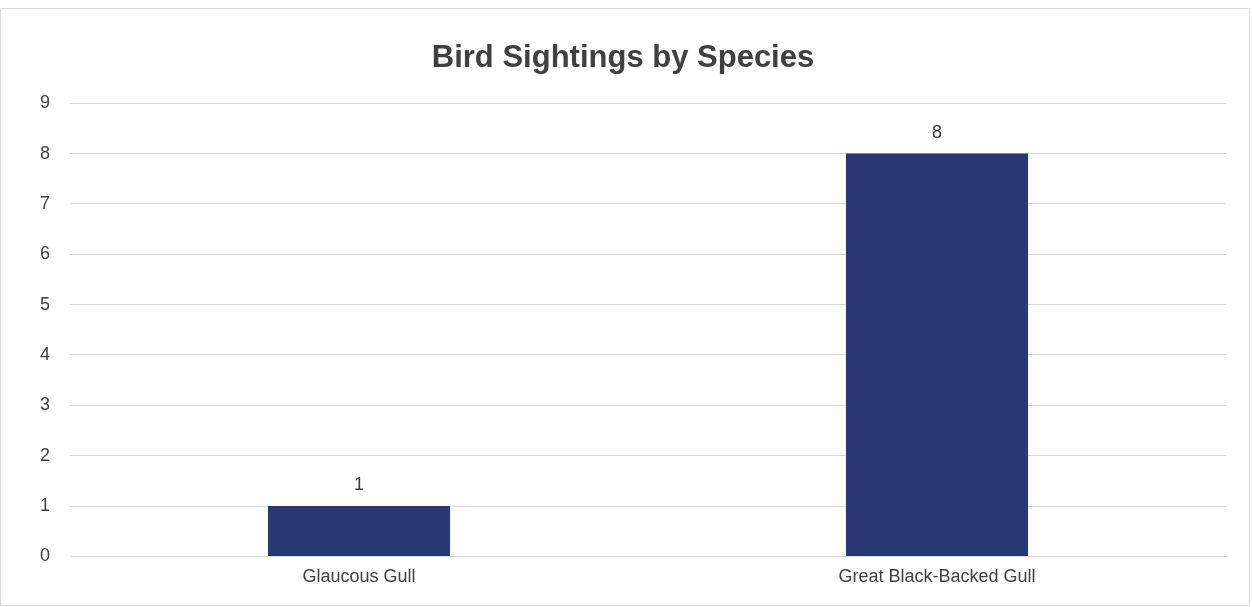  Describe the element at coordinates (45, 454) in the screenshot. I see `y-tick-label: 2` at that location.